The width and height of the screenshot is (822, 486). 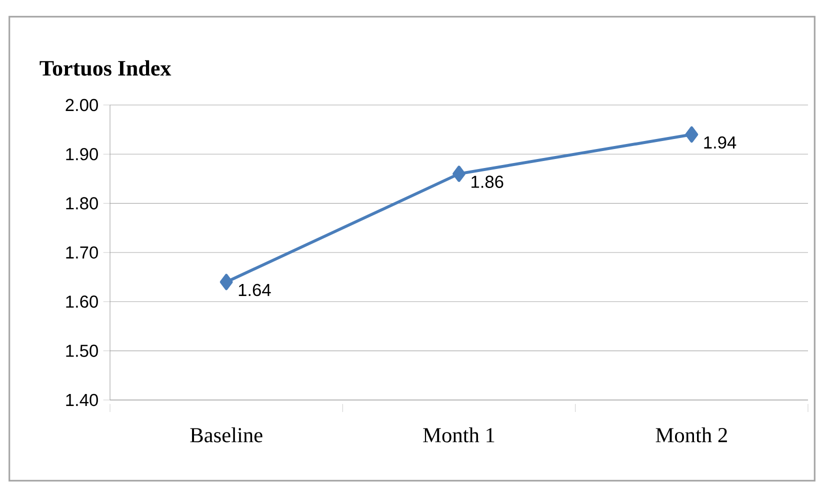 I want to click on y-tick-label: 2.00, so click(x=82, y=105).